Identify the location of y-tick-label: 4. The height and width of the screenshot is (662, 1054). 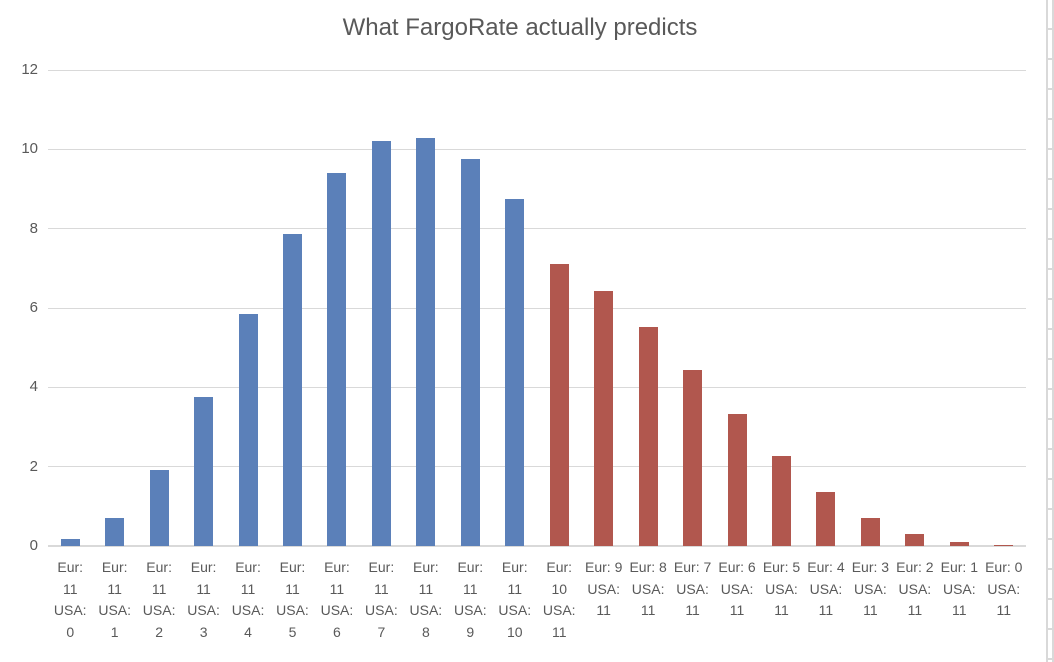
(33, 387).